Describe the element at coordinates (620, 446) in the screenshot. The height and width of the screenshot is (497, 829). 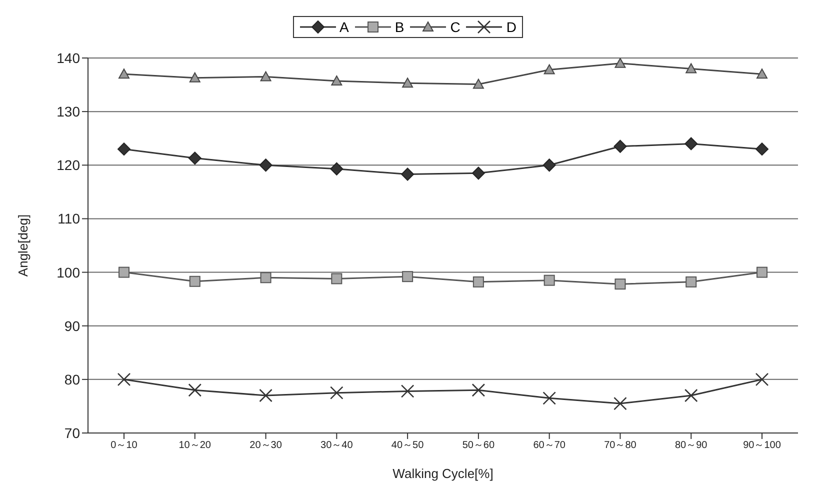
I see `x-tick-label: 70～80` at that location.